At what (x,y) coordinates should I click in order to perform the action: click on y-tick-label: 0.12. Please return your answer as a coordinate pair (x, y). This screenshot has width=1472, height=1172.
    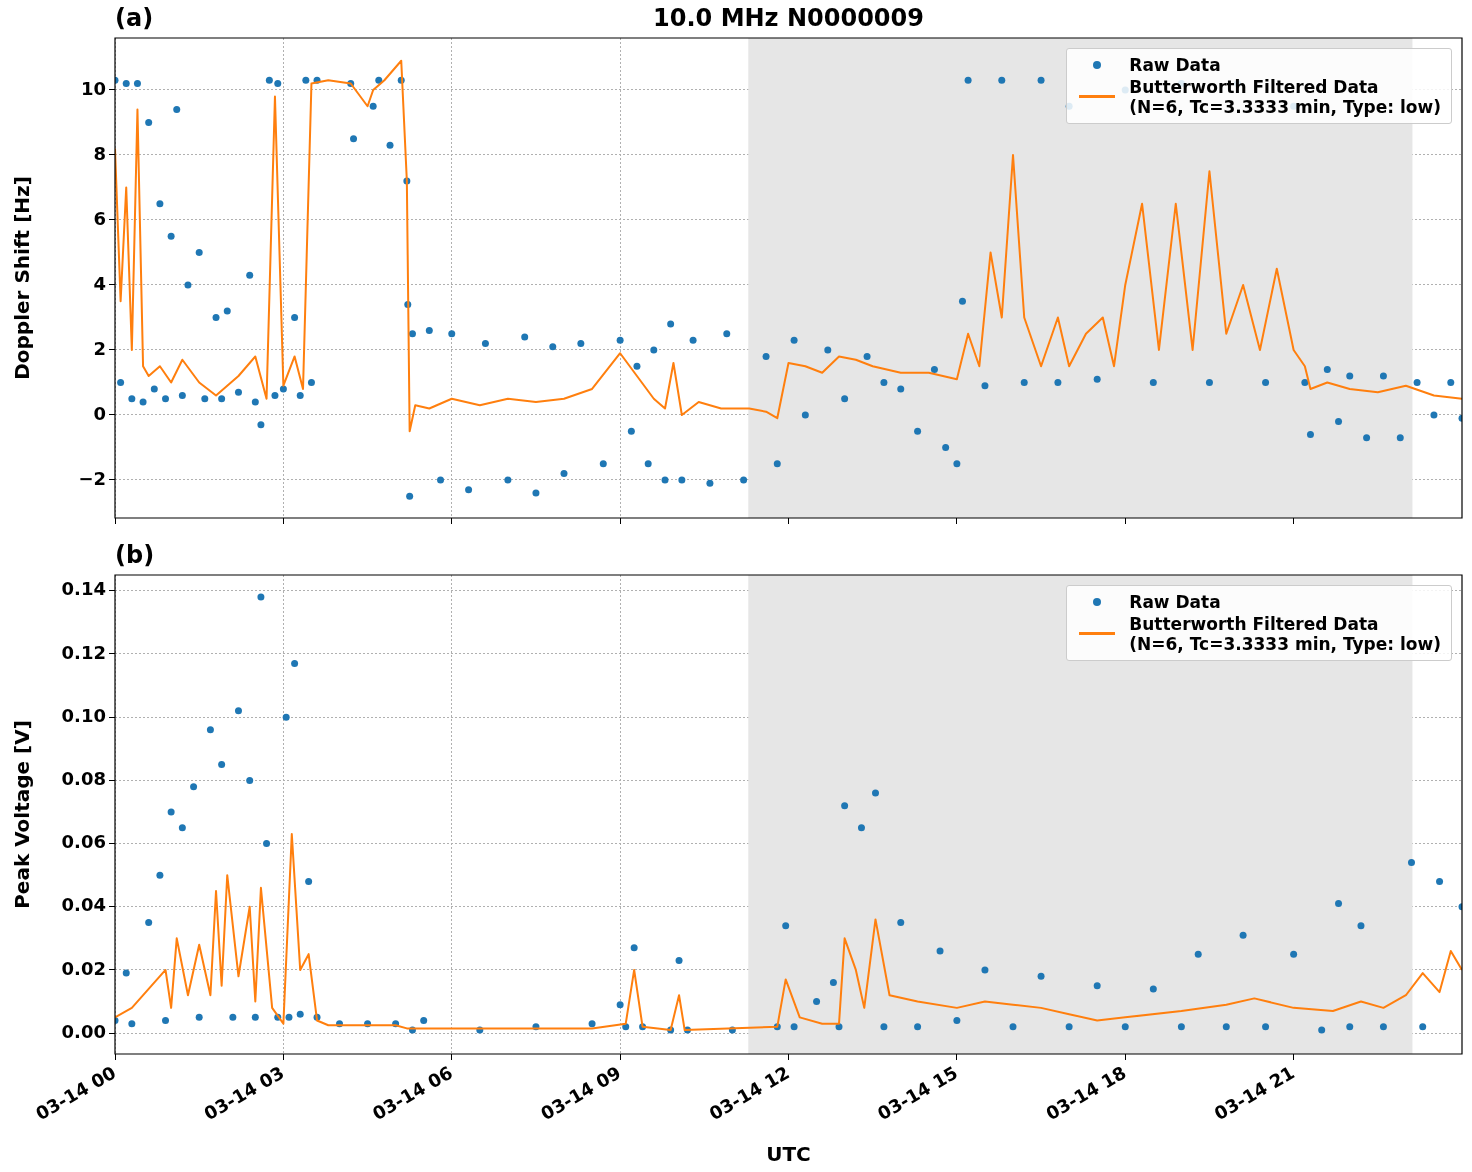
    Looking at the image, I should click on (83, 652).